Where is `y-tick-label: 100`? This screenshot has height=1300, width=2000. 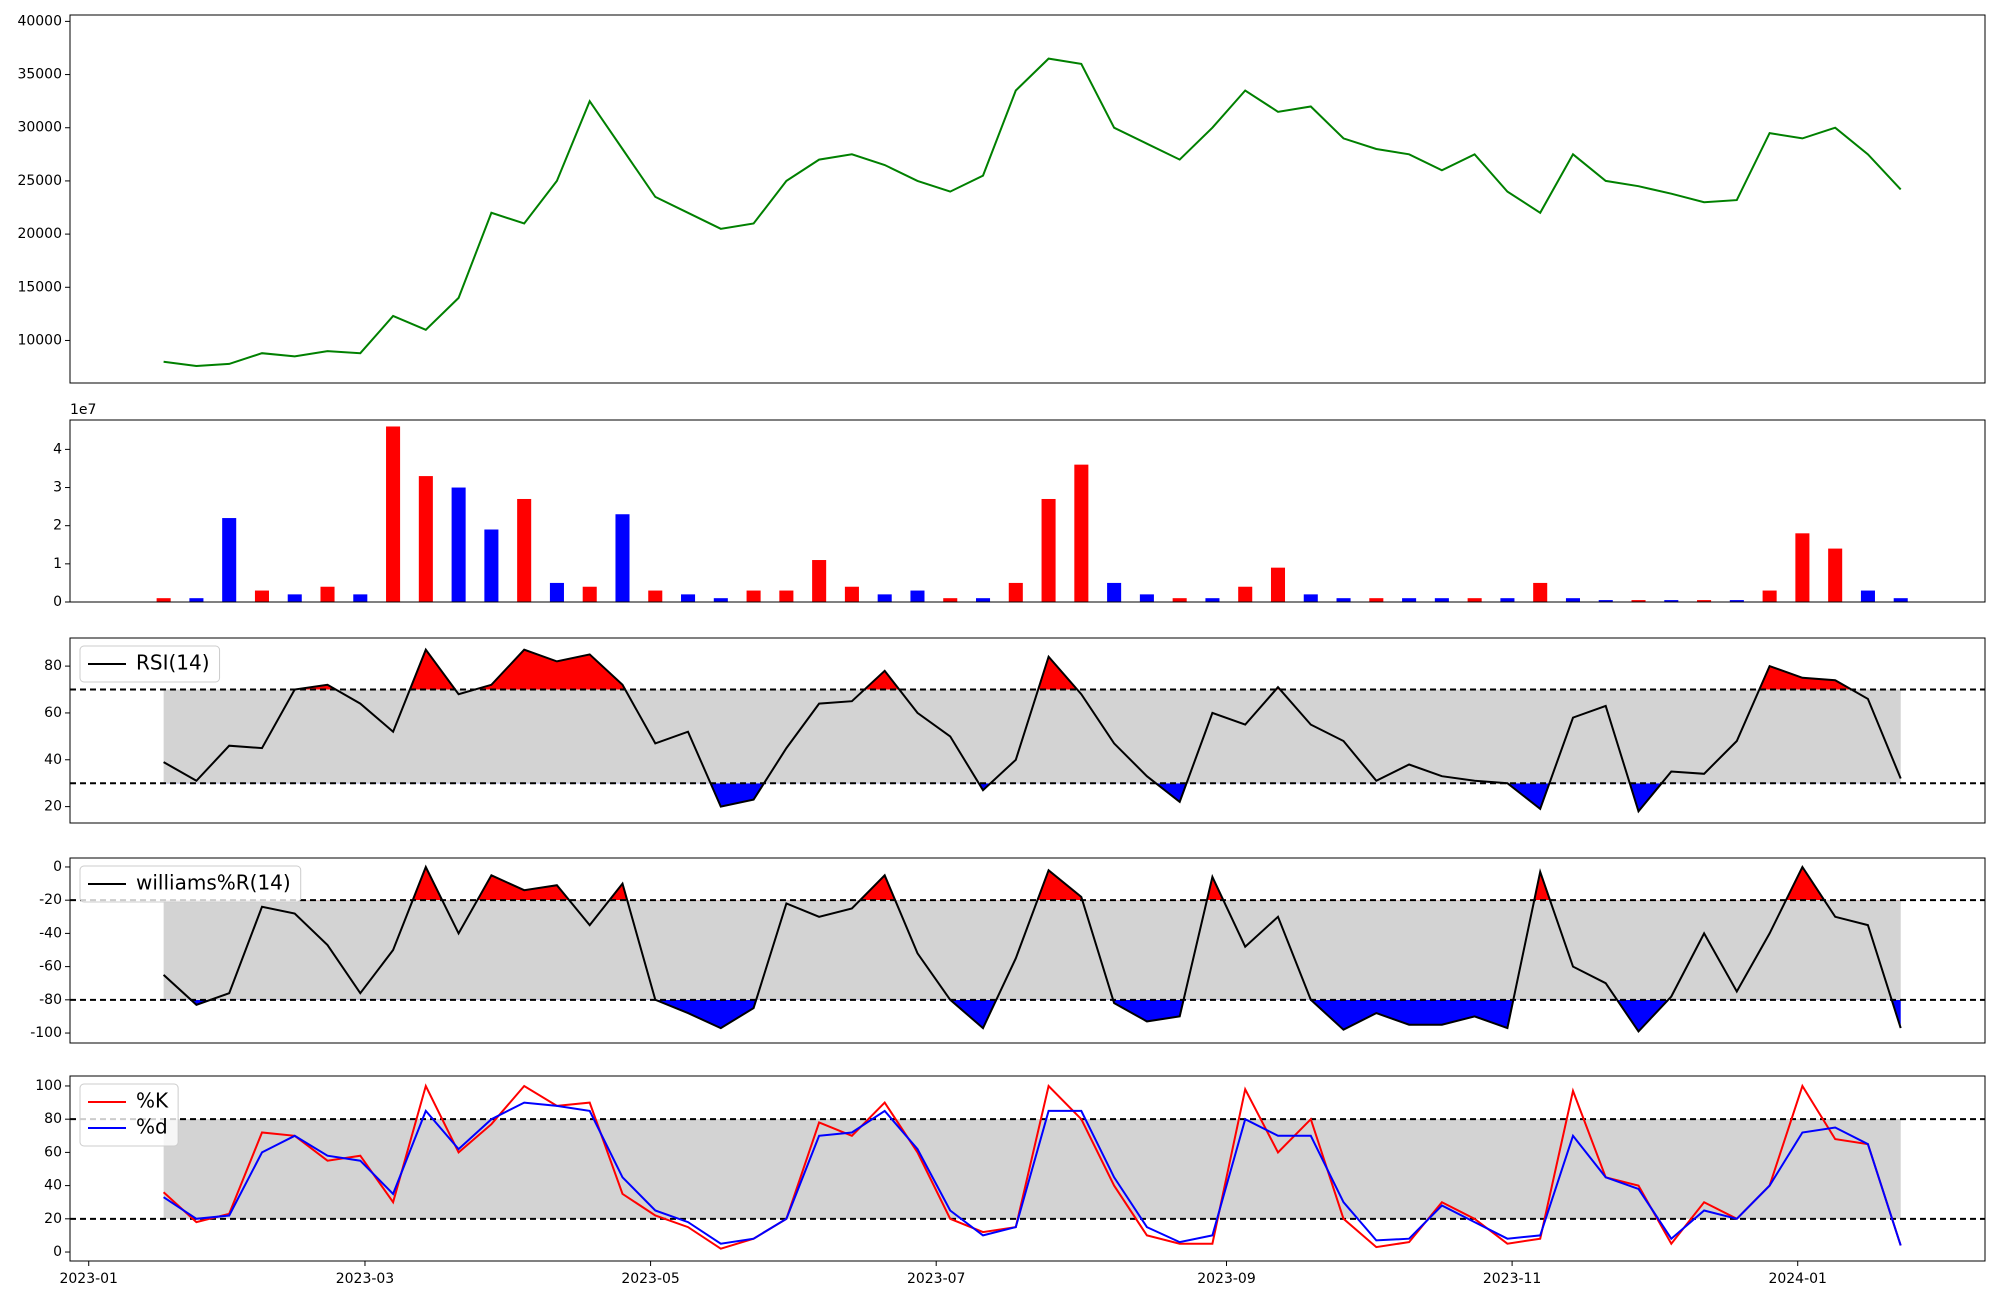 y-tick-label: 100 is located at coordinates (48, 1086).